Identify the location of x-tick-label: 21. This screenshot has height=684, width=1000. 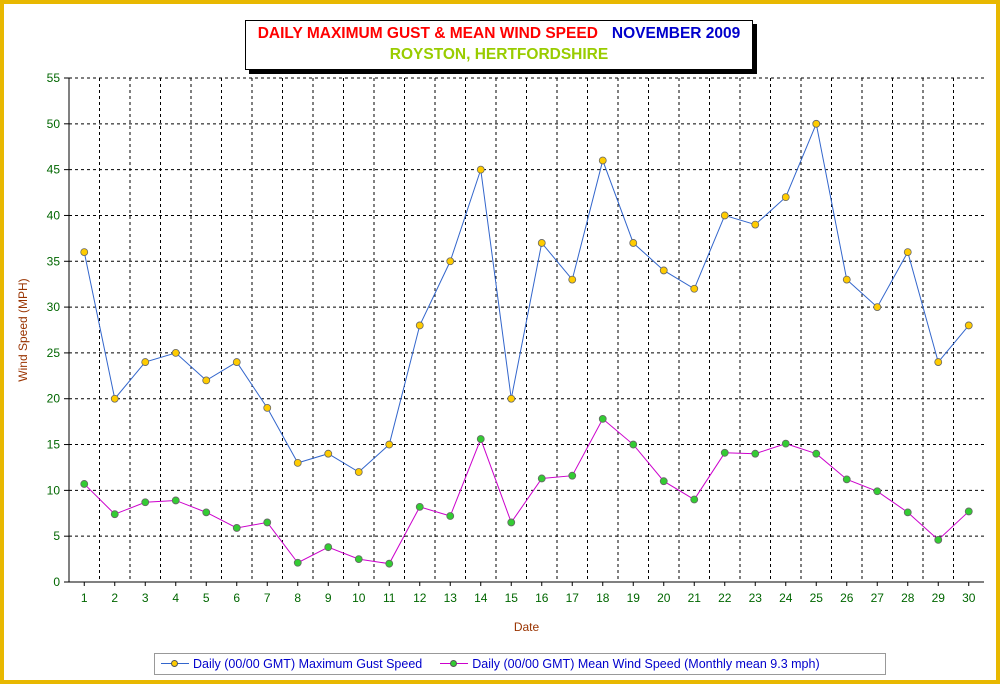
(695, 598).